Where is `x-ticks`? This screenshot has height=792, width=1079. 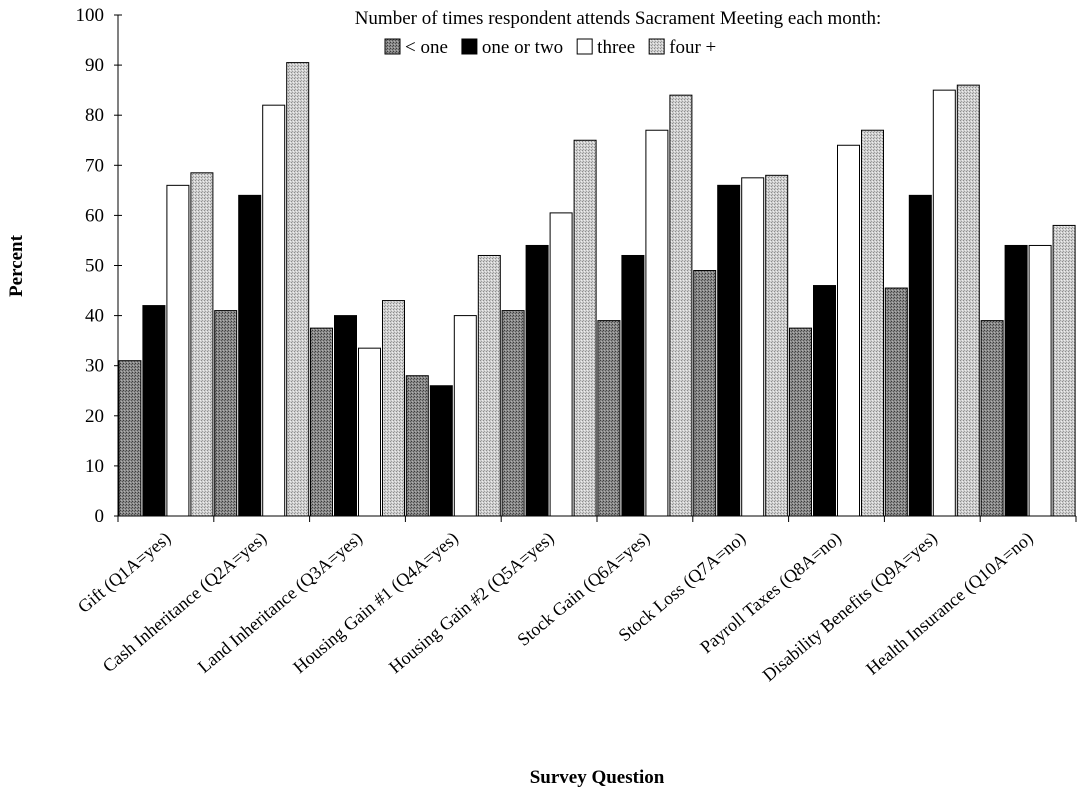 x-ticks is located at coordinates (597, 519).